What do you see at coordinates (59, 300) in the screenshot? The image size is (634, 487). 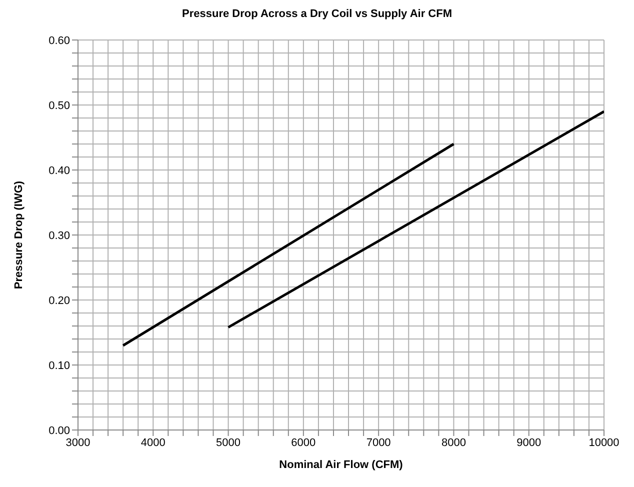 I see `y-tick-label: 0.20` at bounding box center [59, 300].